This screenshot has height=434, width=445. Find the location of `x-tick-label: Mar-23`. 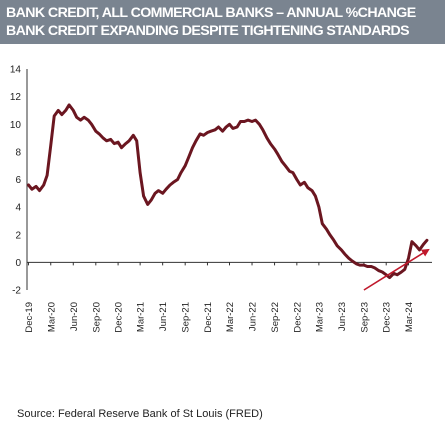

x-tick-label: Mar-23 is located at coordinates (319, 317).